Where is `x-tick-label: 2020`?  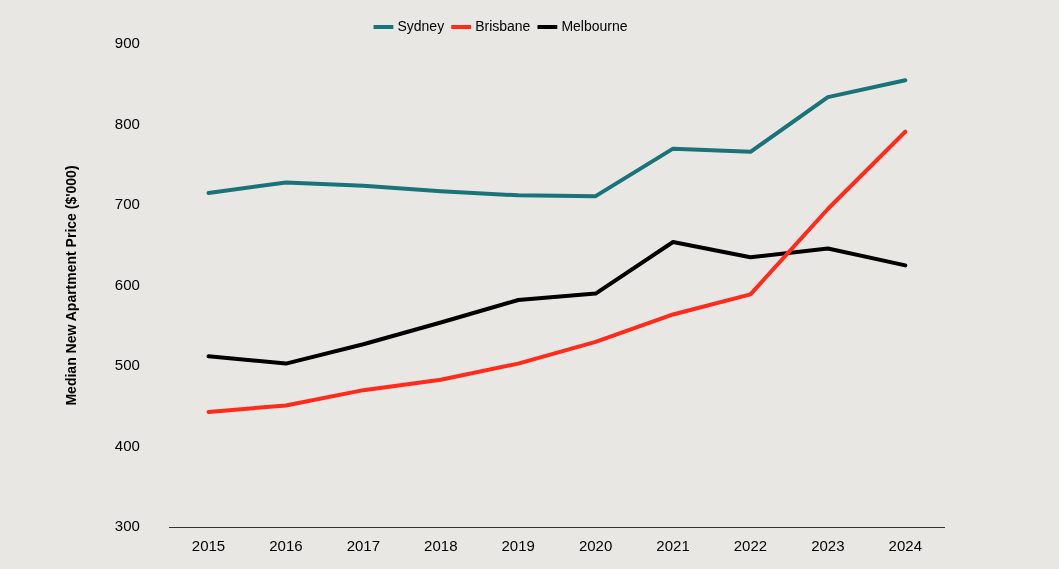
x-tick-label: 2020 is located at coordinates (595, 546).